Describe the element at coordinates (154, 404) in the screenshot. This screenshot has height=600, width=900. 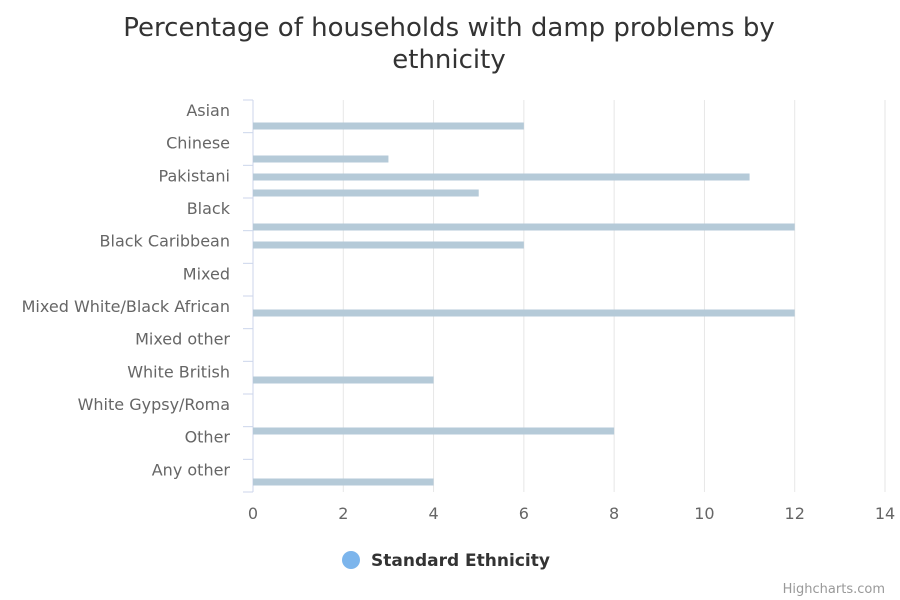
I see `category-label: White Gypsy/Roma` at that location.